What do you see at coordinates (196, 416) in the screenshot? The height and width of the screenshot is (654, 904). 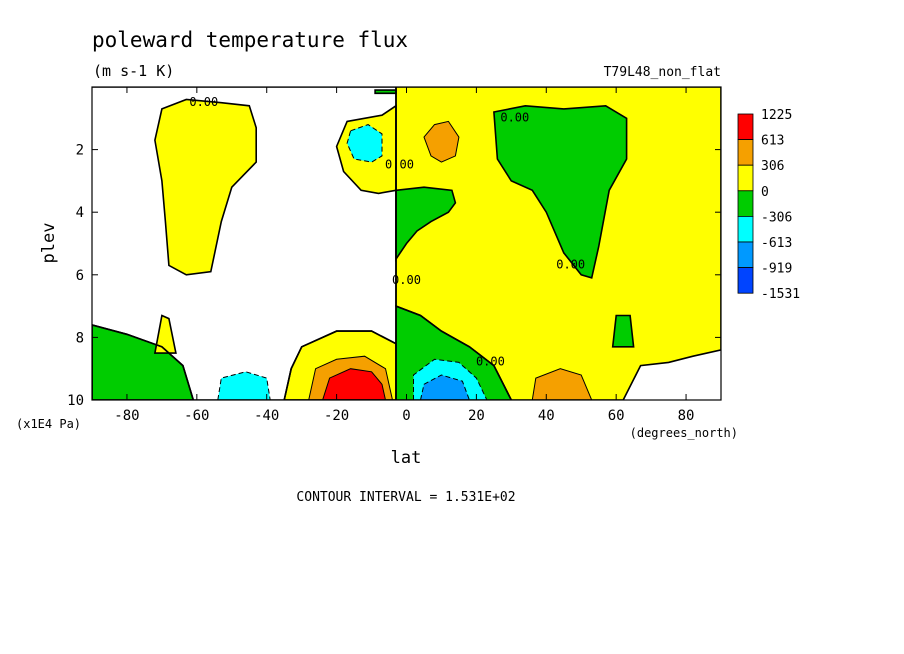 I see `x-tick-label-1: -60` at bounding box center [196, 416].